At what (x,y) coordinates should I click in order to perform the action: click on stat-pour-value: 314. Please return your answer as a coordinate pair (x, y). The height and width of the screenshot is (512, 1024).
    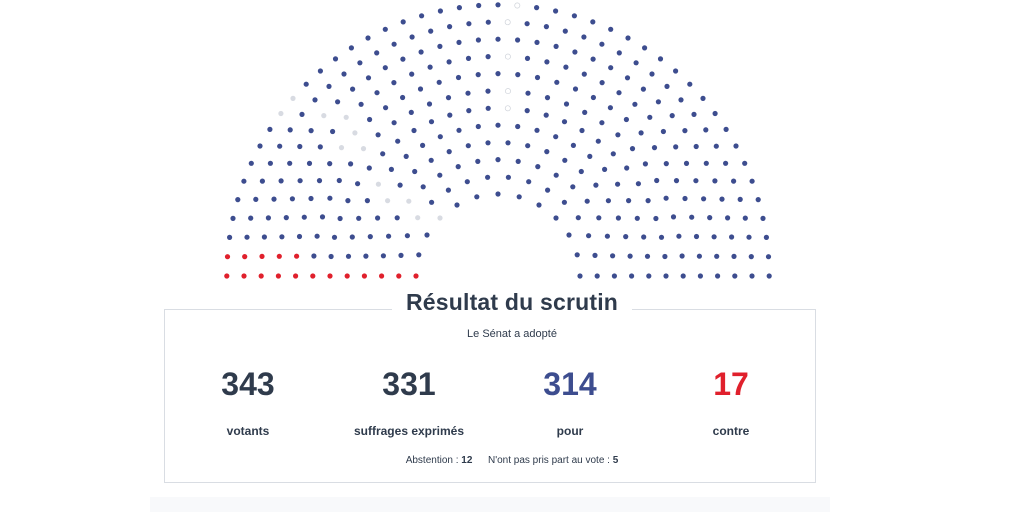
    Looking at the image, I should click on (570, 384).